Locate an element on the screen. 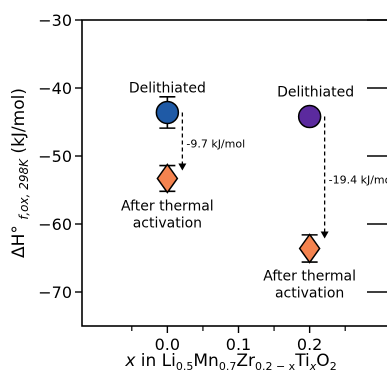 Image resolution: width=387 pixels, height=372 pixels. x-tick-label: 0.0 is located at coordinates (167, 344).